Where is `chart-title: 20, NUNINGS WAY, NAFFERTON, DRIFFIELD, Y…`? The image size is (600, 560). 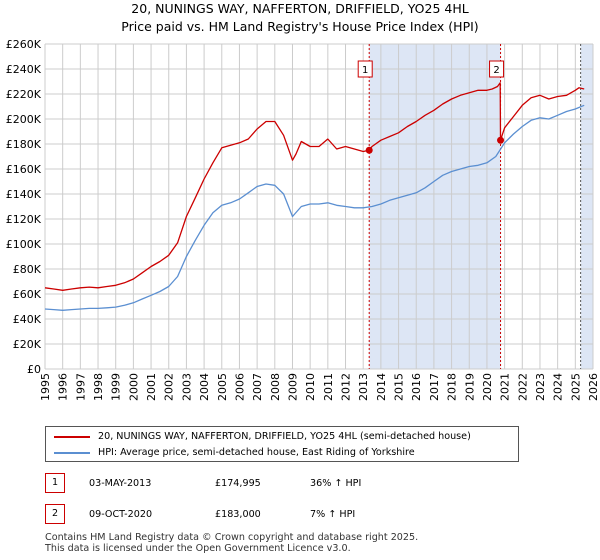
chart-title: 20, NUNINGS WAY, NAFFERTON, DRIFFIELD, Y… is located at coordinates (300, 18).